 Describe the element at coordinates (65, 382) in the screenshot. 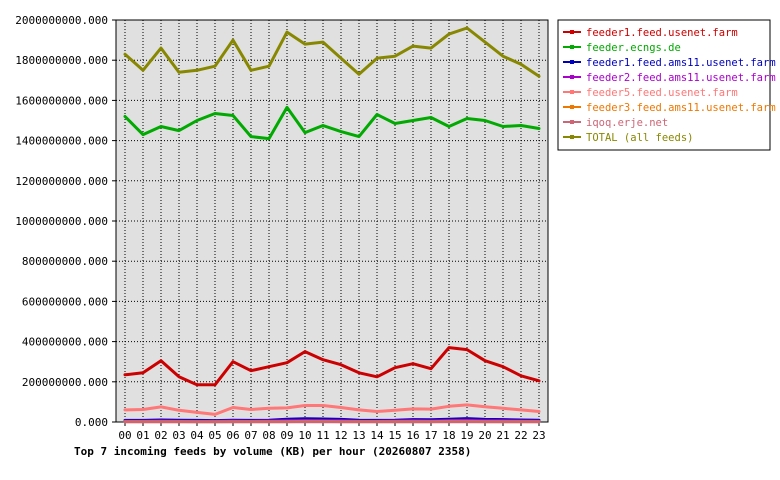

I see `y-tick-label: 200000000.000` at that location.